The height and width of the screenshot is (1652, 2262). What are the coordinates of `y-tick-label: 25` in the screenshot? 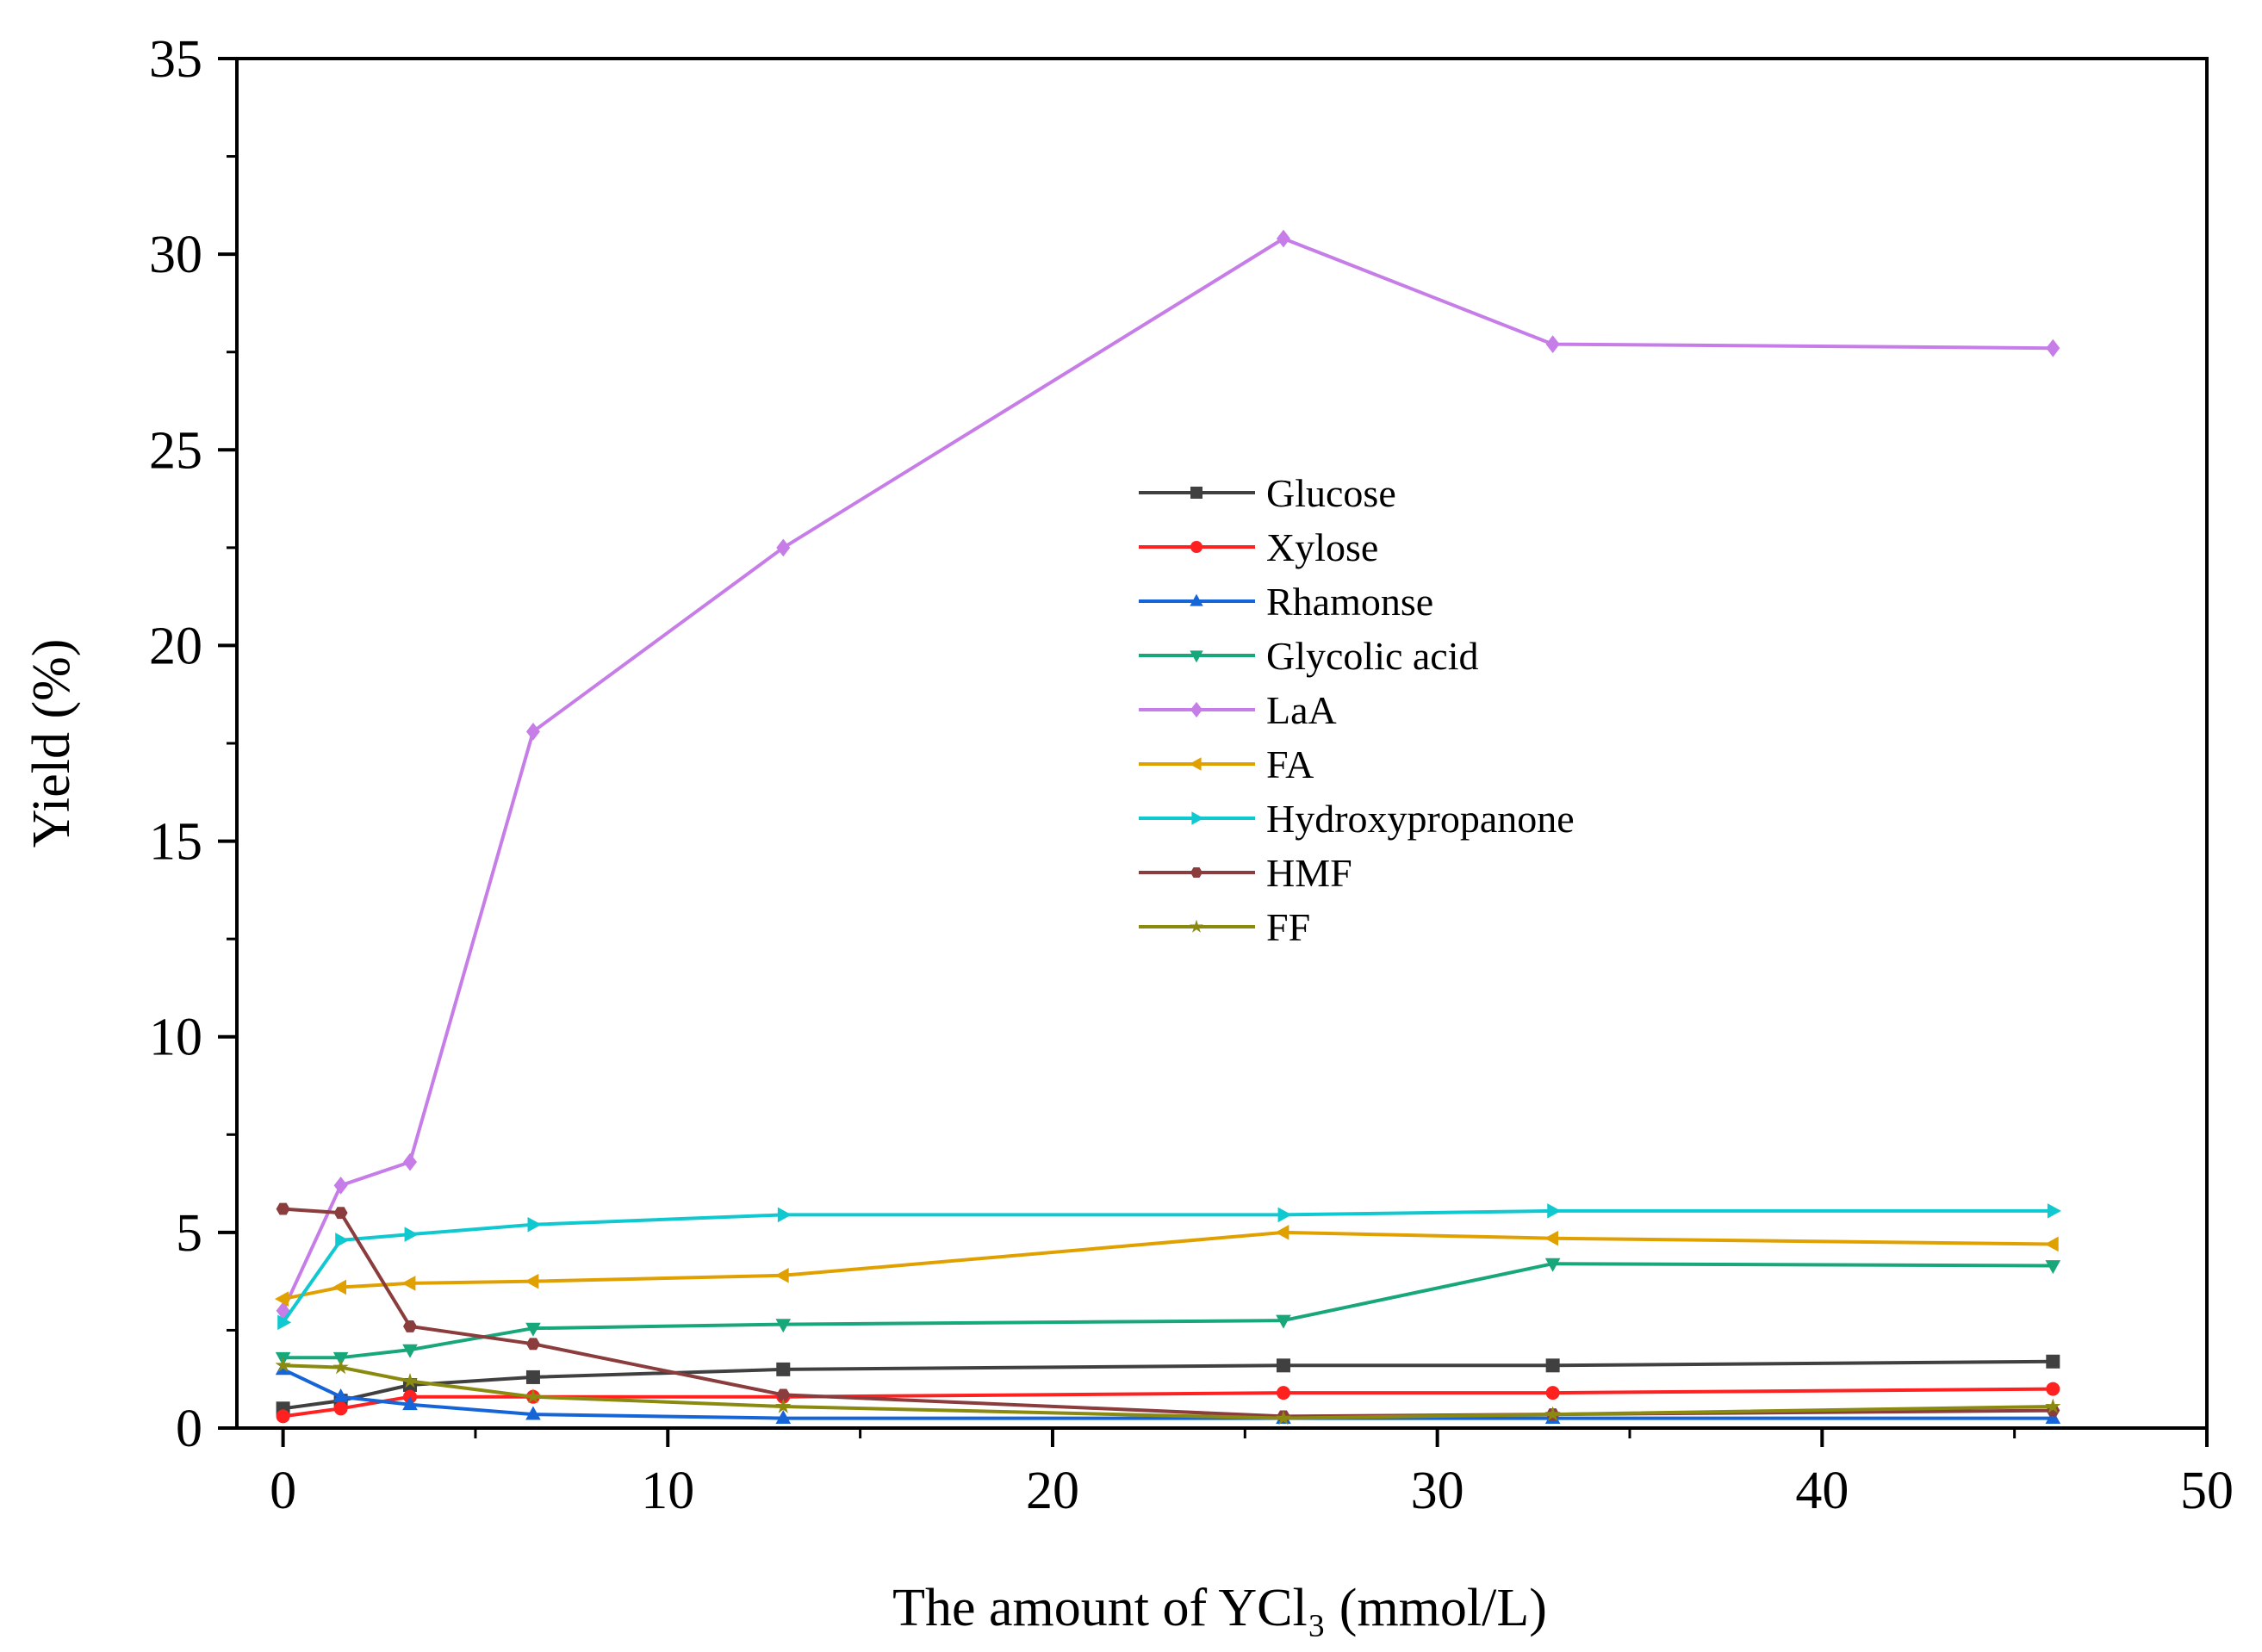 It's located at (175, 450).